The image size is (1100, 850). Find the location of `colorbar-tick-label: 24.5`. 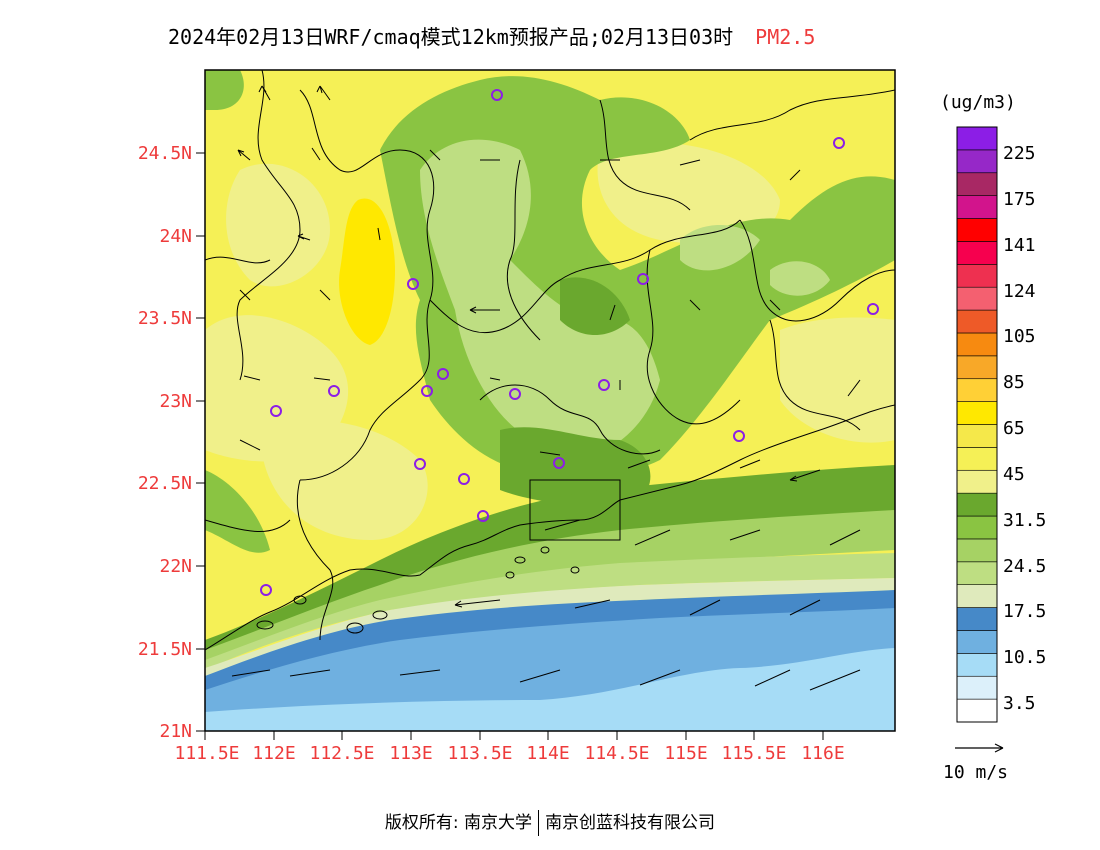

colorbar-tick-label: 24.5 is located at coordinates (1024, 566).